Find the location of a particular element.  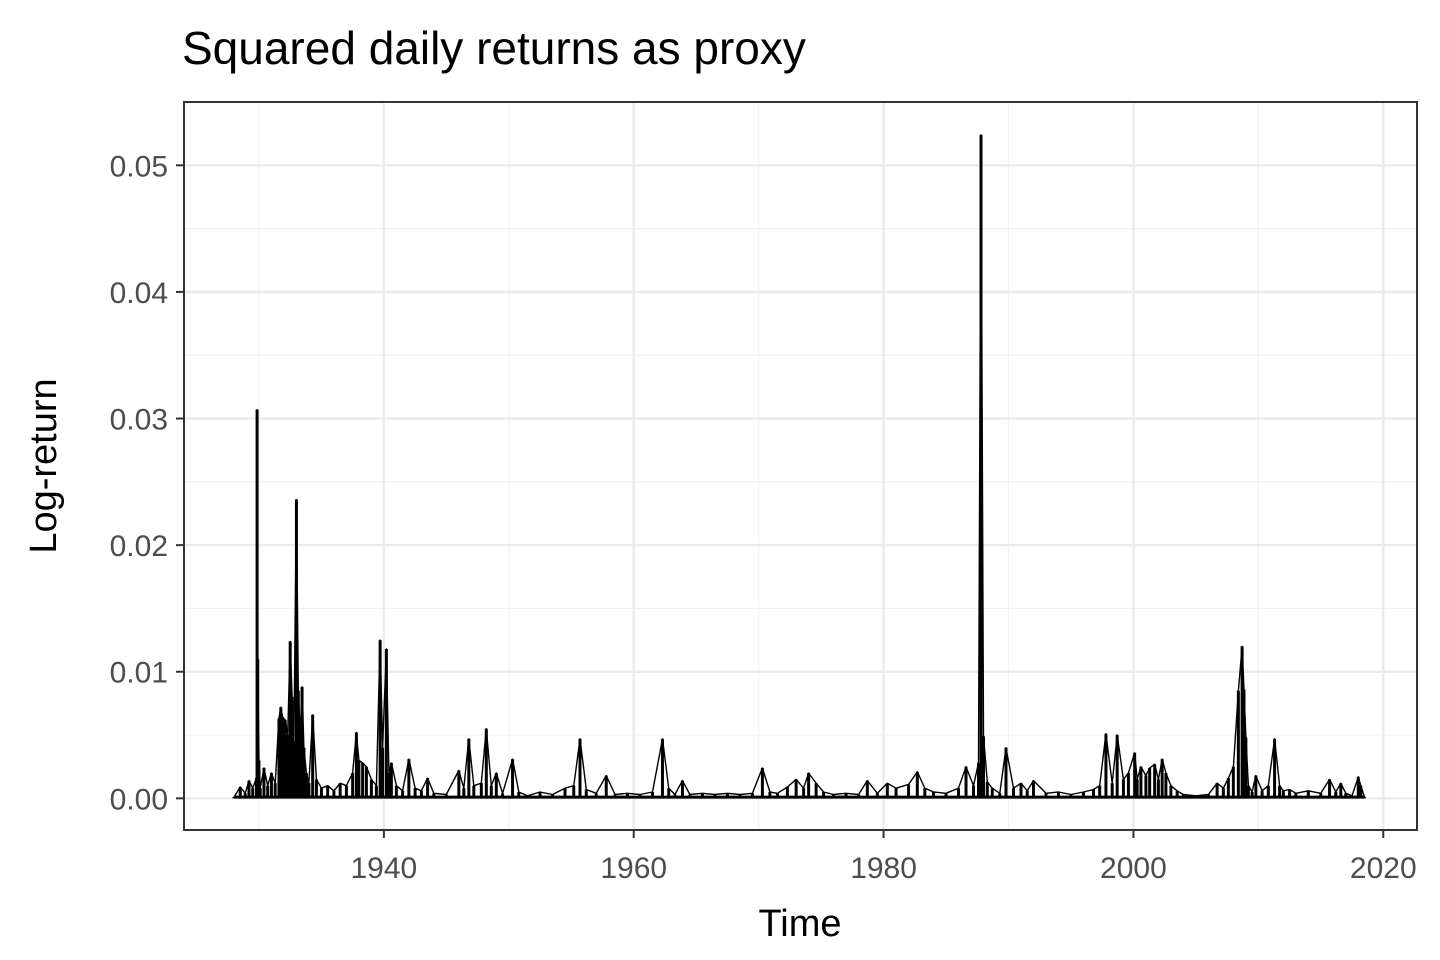

x-tick-label: 1960 is located at coordinates (633, 868).